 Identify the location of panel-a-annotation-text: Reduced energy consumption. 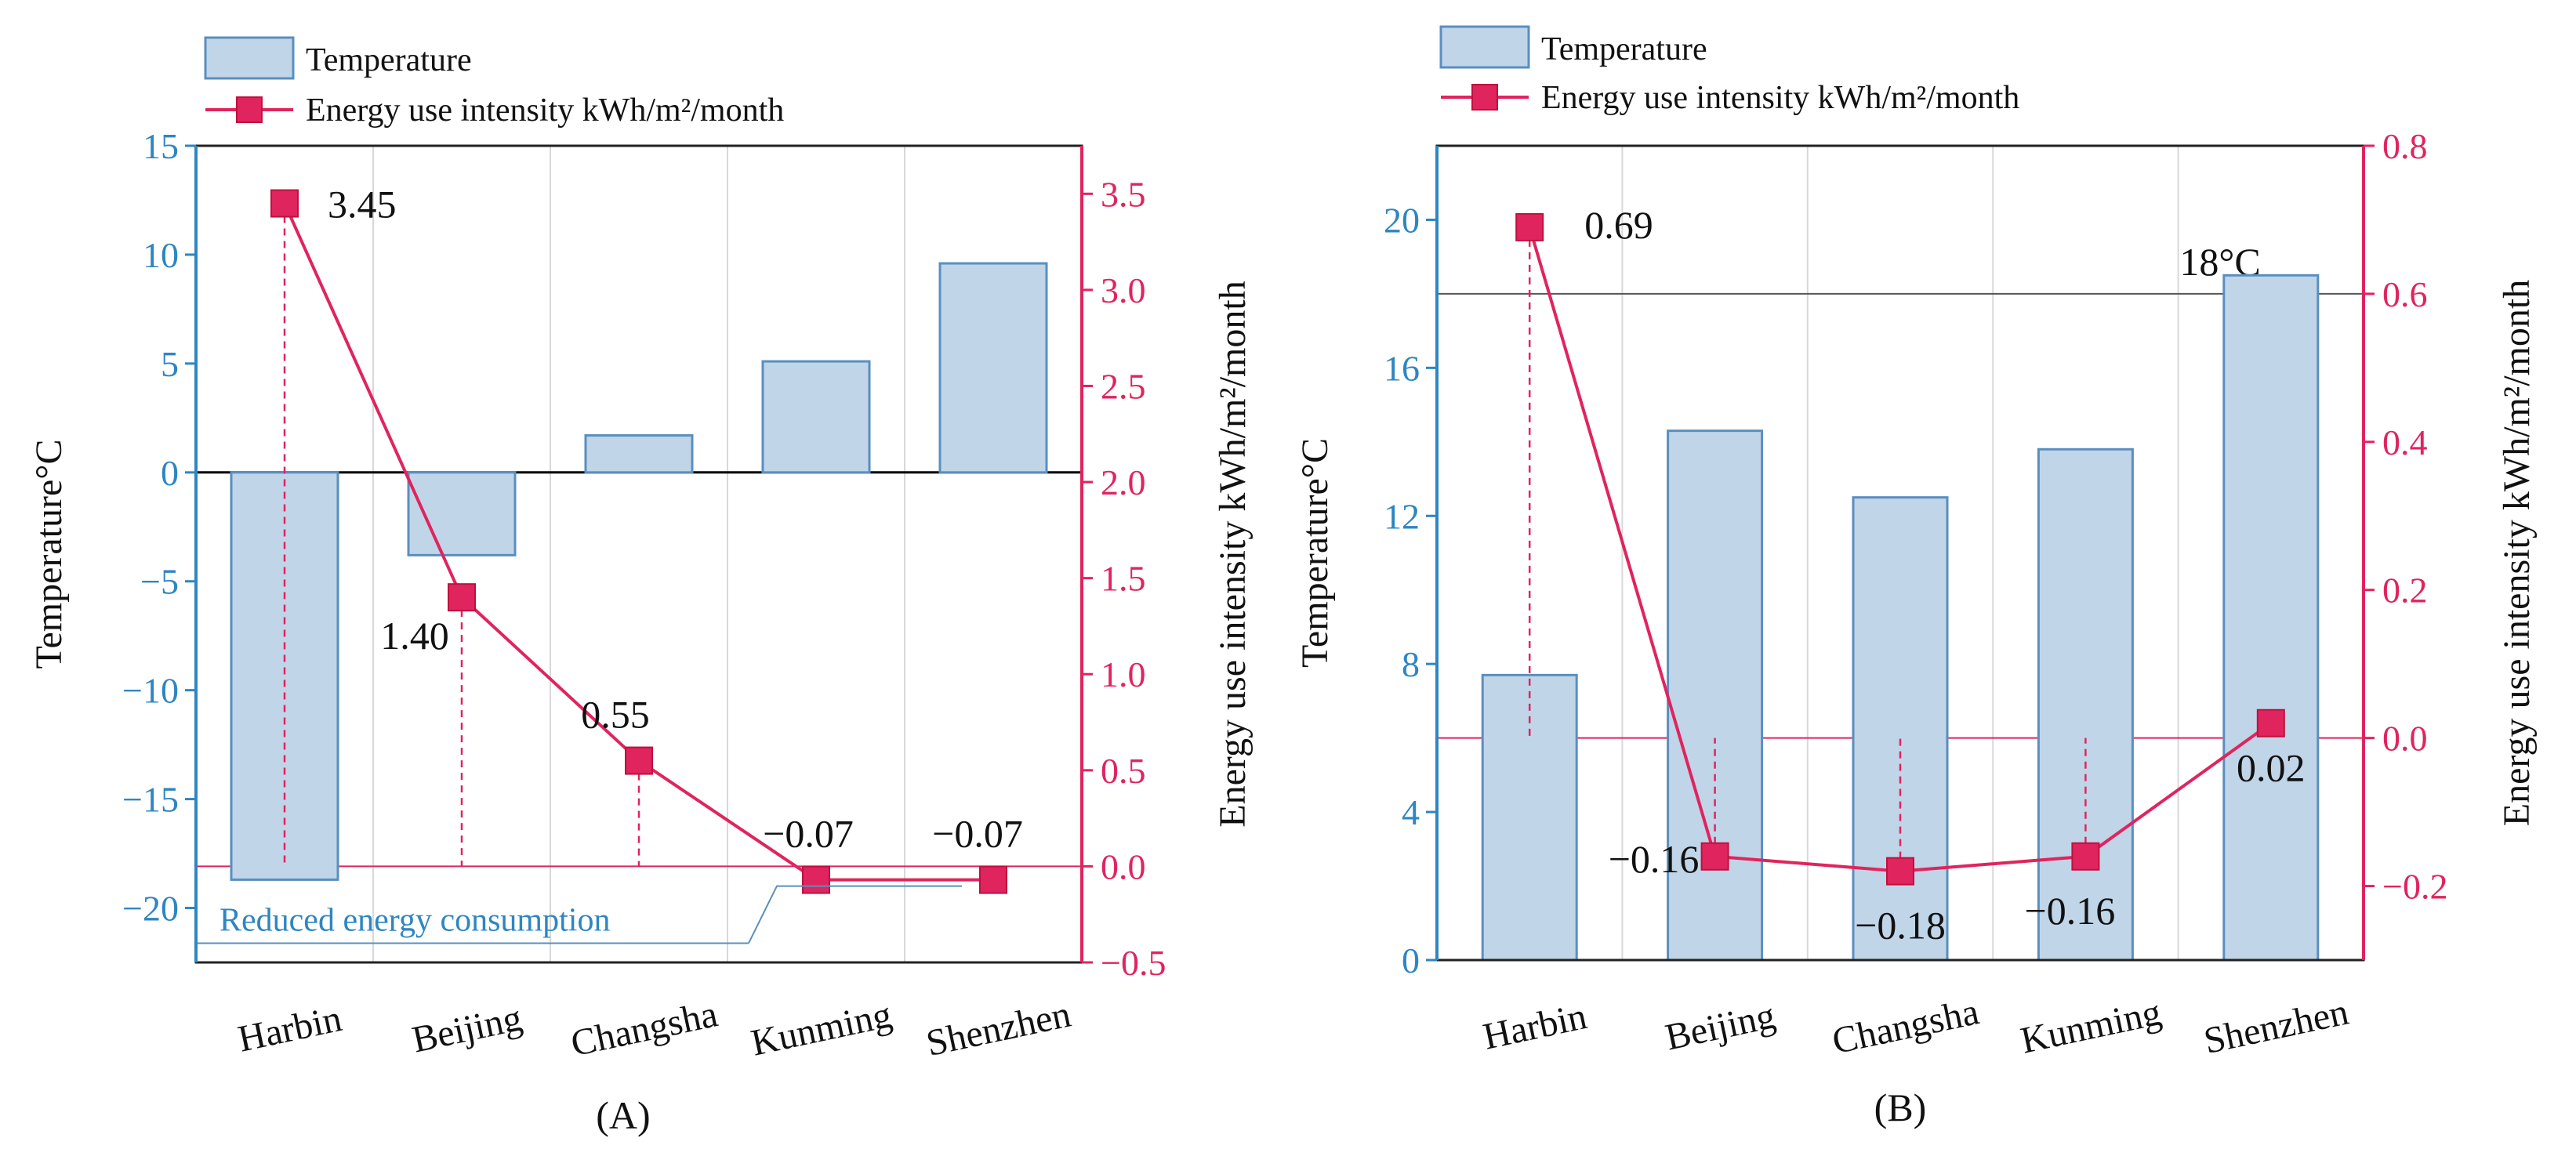
(415, 920).